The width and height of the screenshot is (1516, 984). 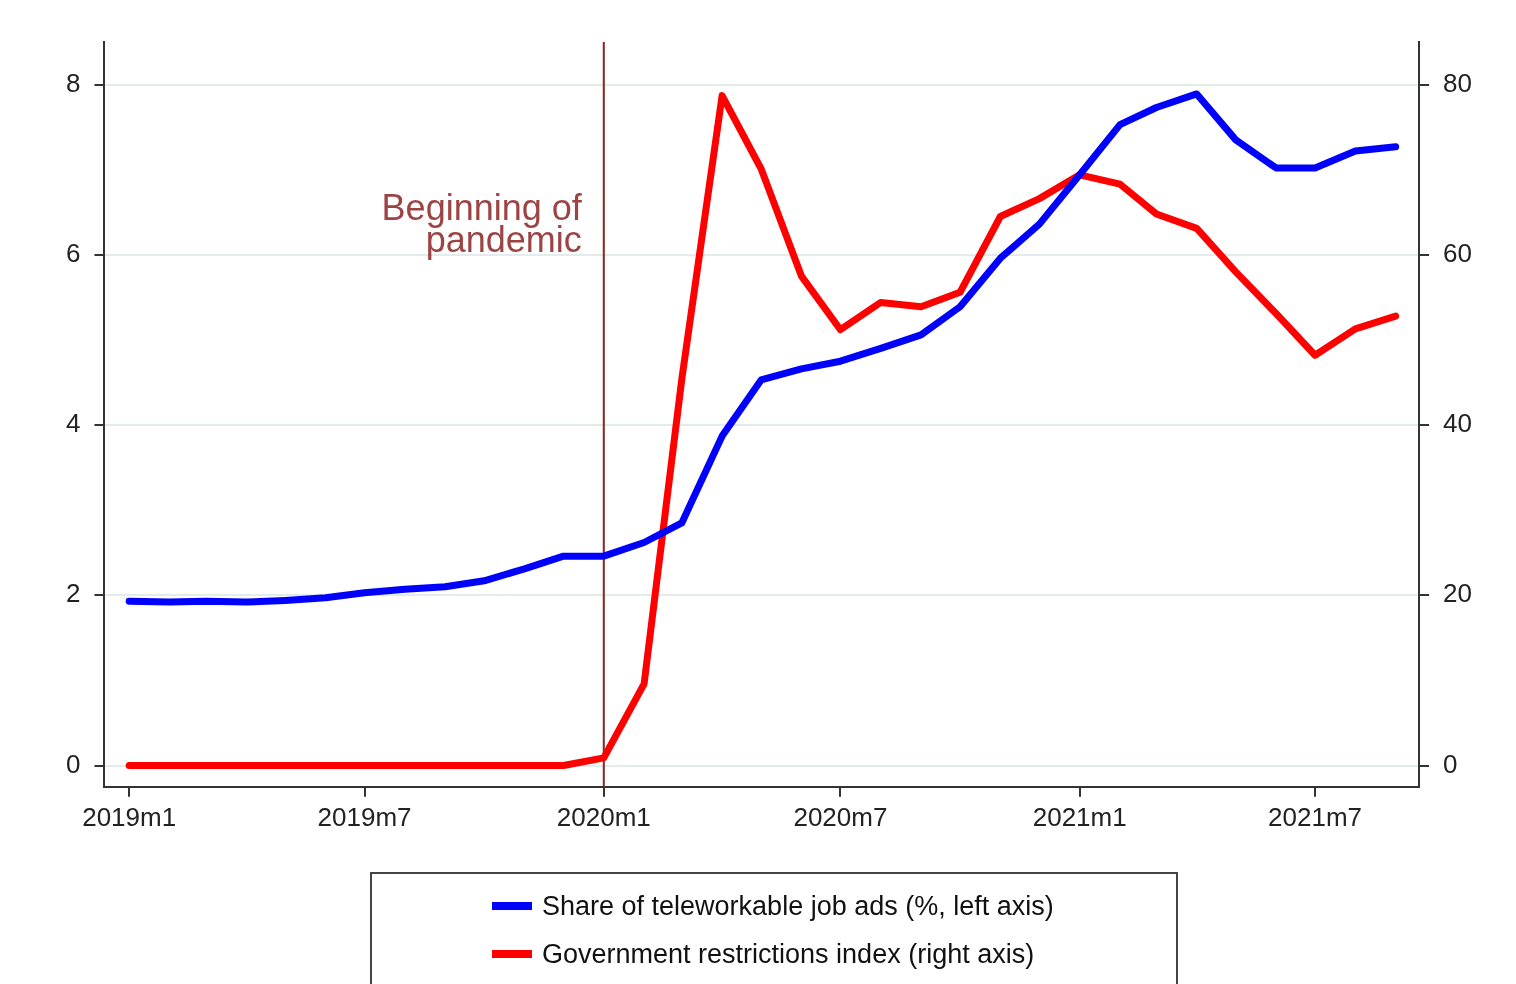 I want to click on x-tick-label: 2021m1, so click(x=1079, y=816).